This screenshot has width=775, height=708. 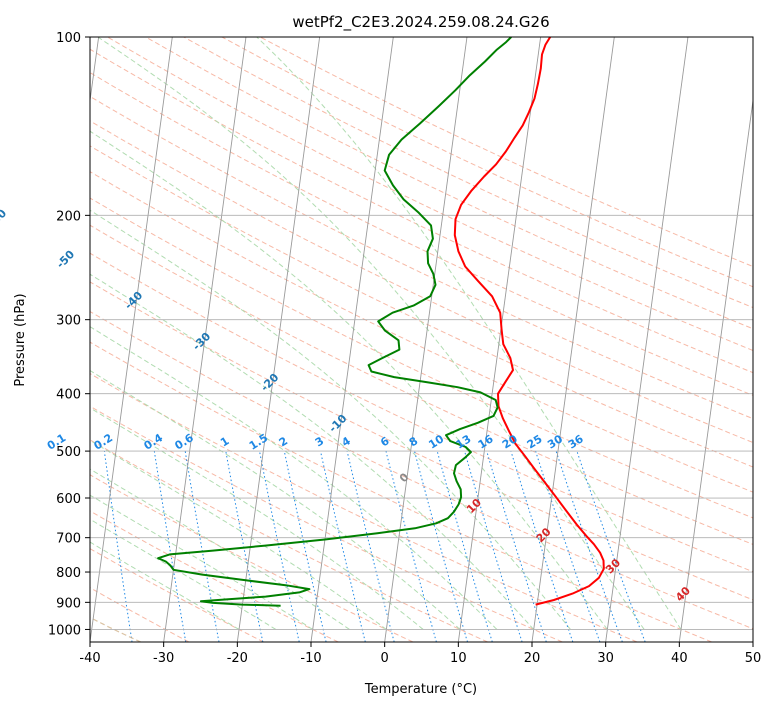 What do you see at coordinates (4, 218) in the screenshot?
I see `moist-adiabat-label: -60` at bounding box center [4, 218].